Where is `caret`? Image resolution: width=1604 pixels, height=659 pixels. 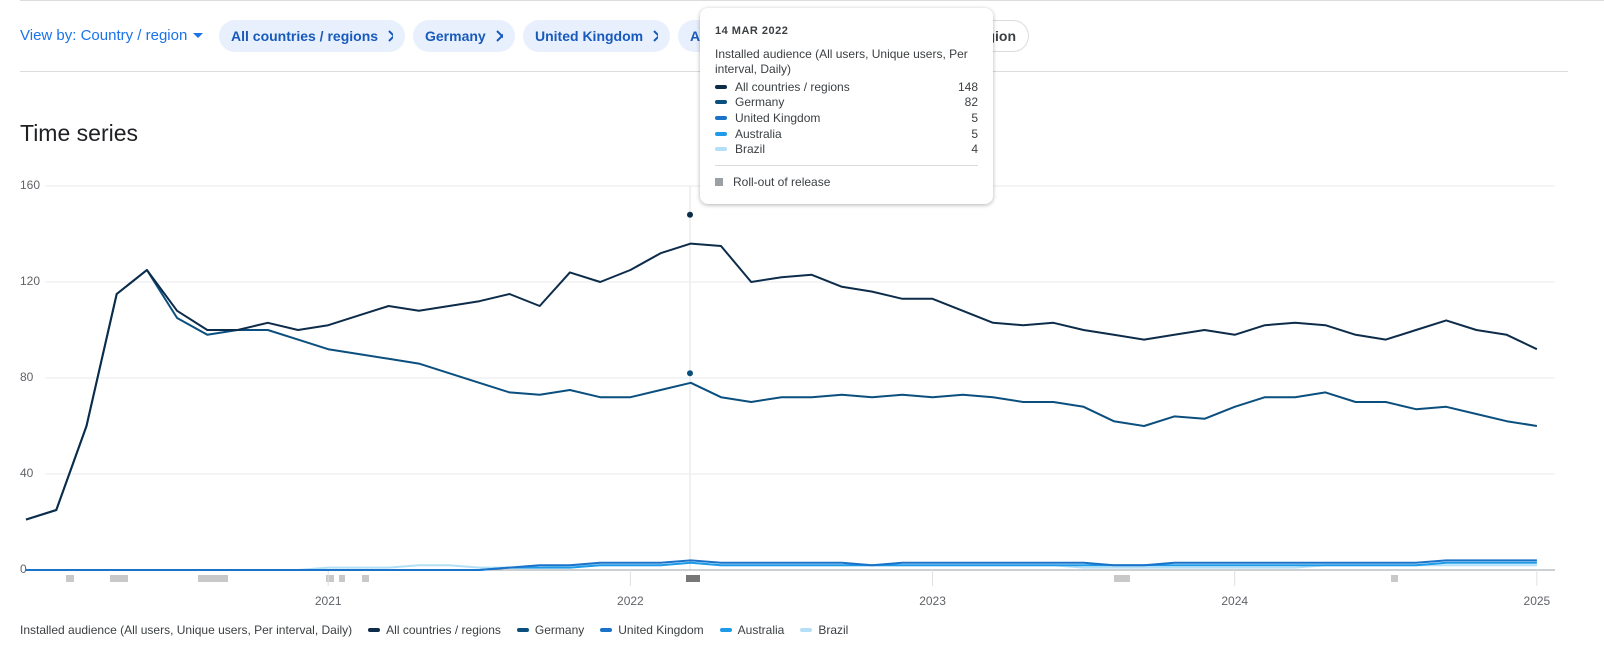
caret is located at coordinates (198, 35).